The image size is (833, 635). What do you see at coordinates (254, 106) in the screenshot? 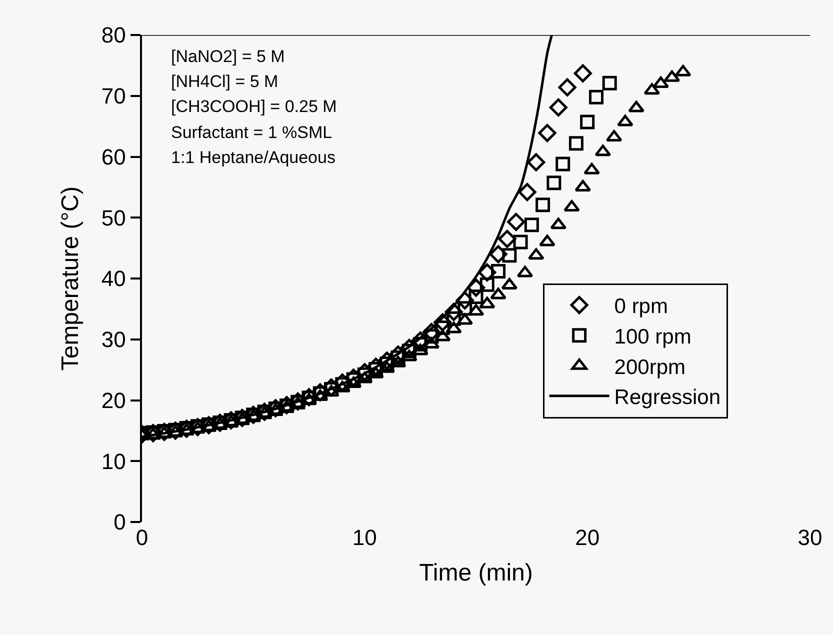
I see `annotation: [CH3COOH] = 0.25 M` at bounding box center [254, 106].